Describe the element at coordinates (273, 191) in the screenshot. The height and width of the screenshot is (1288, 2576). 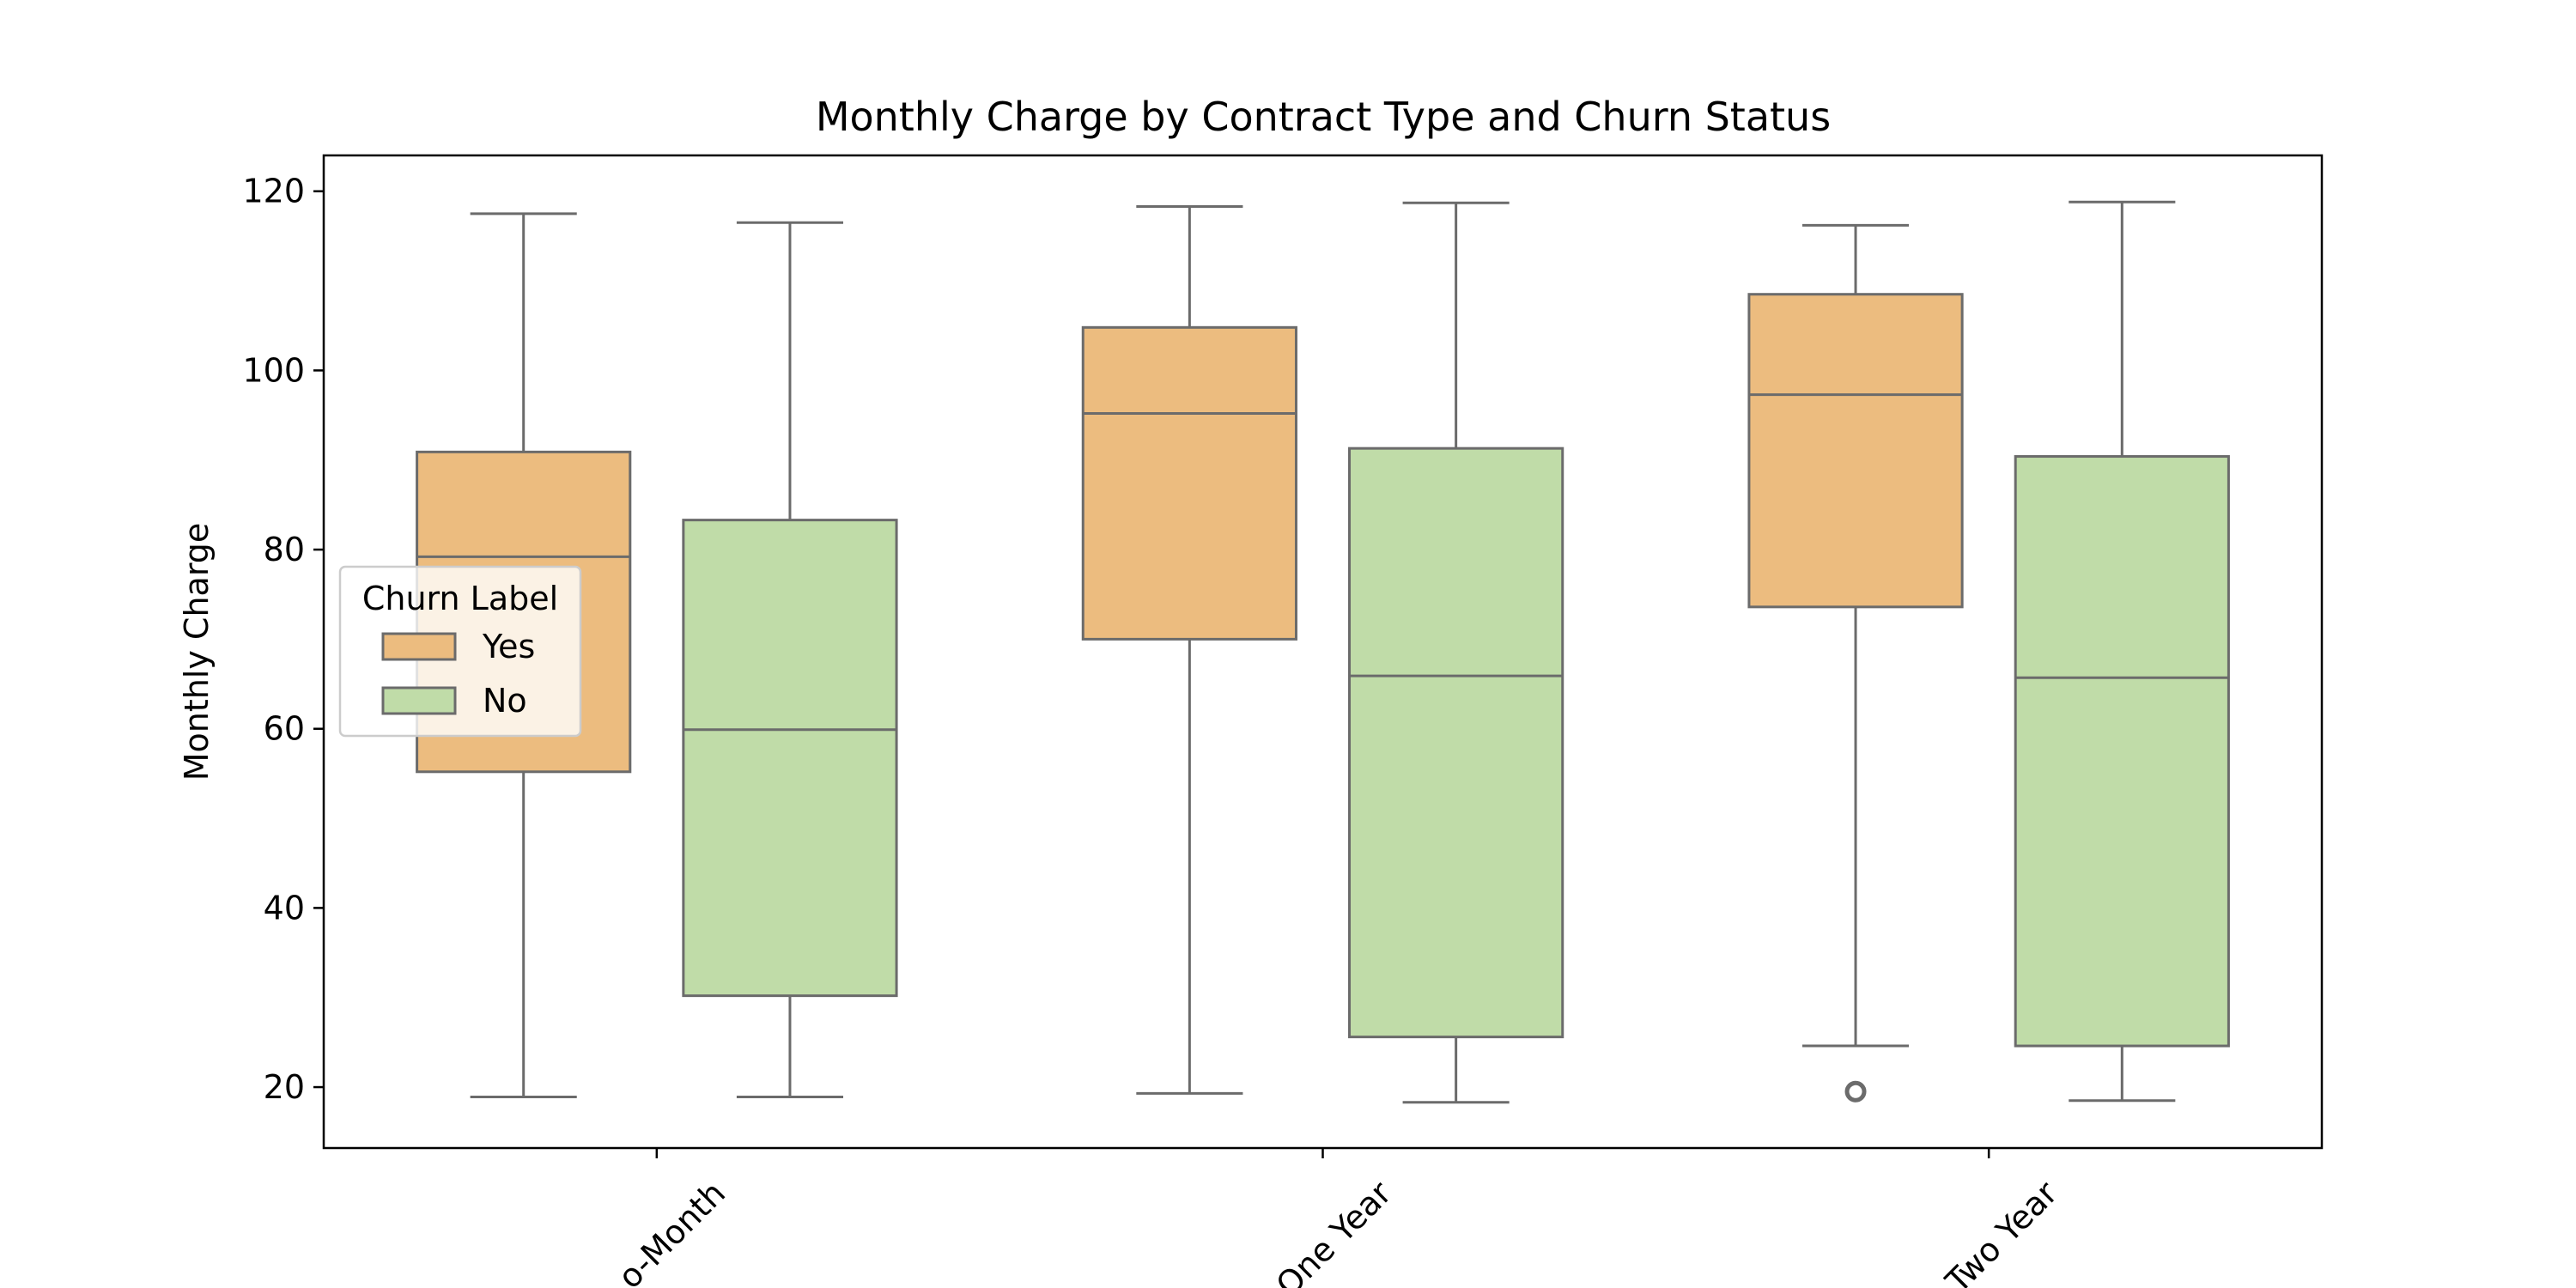
I see `y-tick-label: 120` at that location.